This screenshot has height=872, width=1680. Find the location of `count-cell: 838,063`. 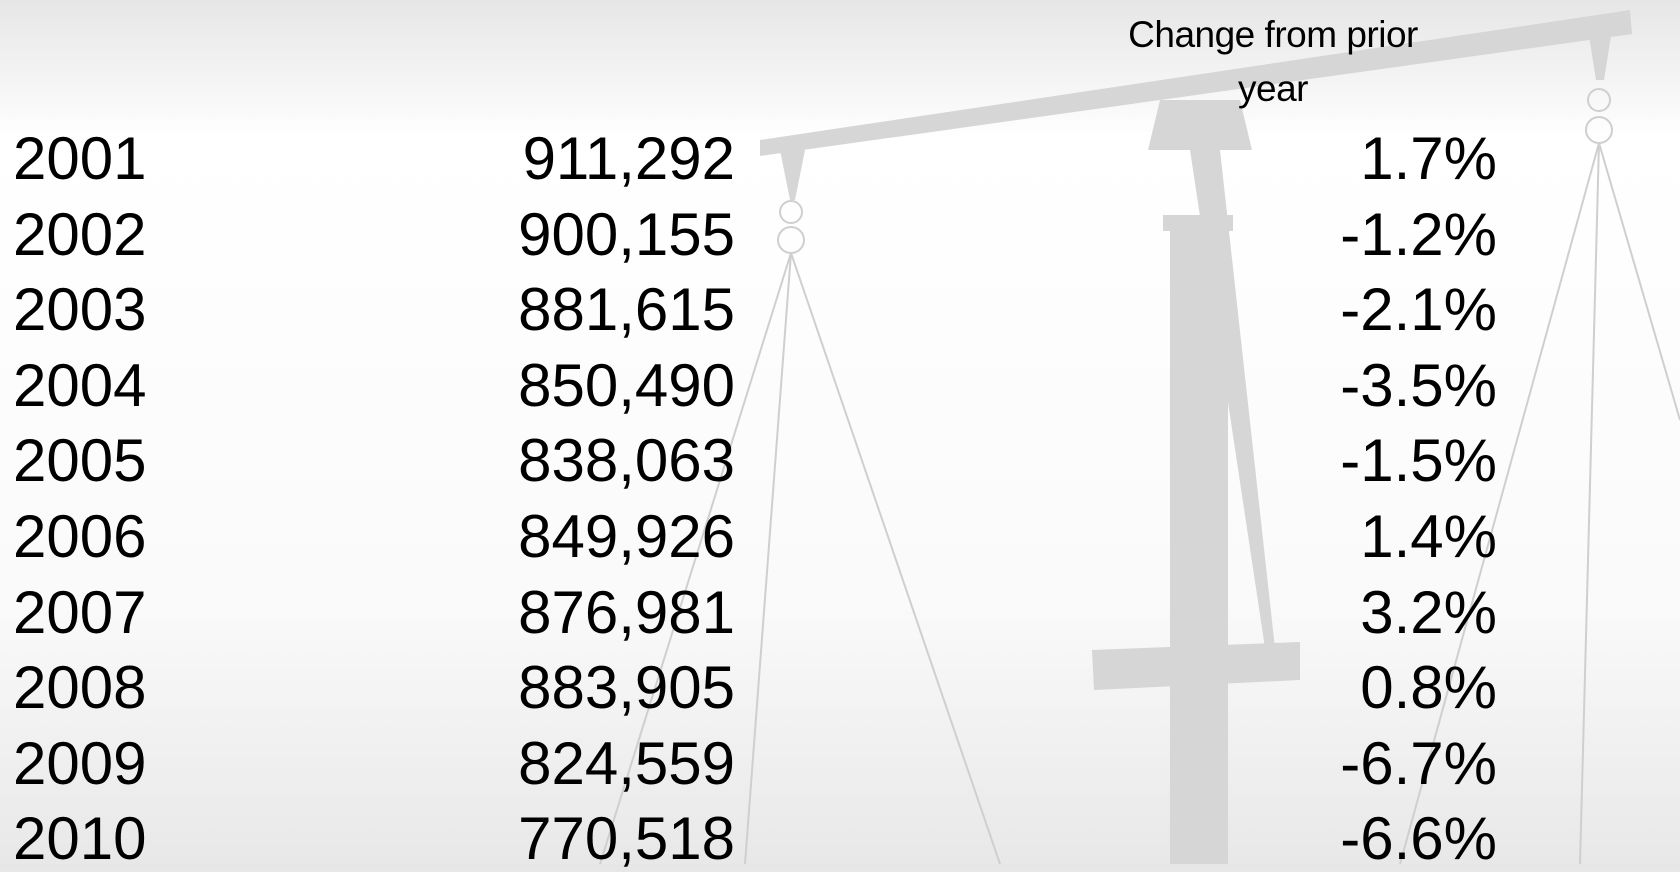

count-cell: 838,063 is located at coordinates (626, 461).